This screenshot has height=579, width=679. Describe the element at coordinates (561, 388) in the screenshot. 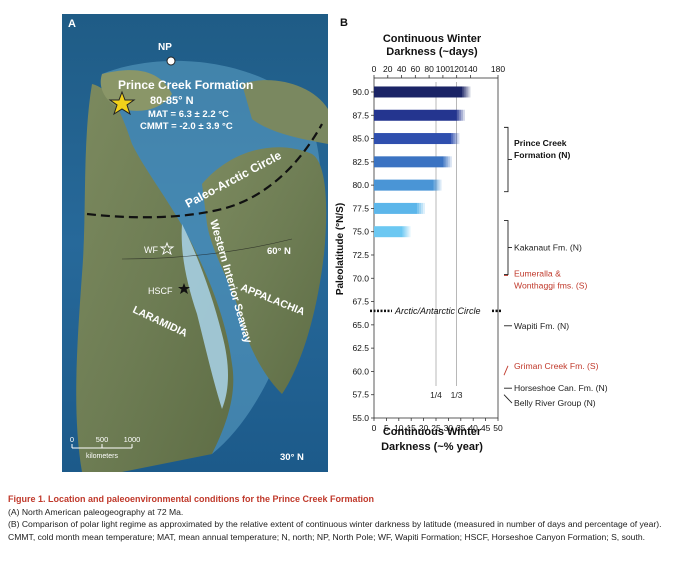

I see `annotation-label: Horseshoe Can. Fm. (N)` at that location.